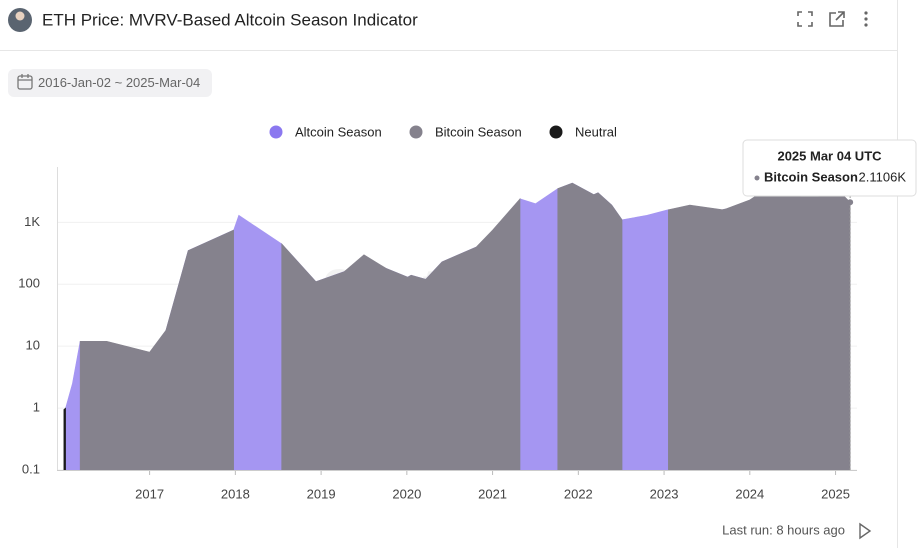 The width and height of the screenshot is (924, 548). Describe the element at coordinates (805, 19) in the screenshot. I see `fullscreen-button` at that location.